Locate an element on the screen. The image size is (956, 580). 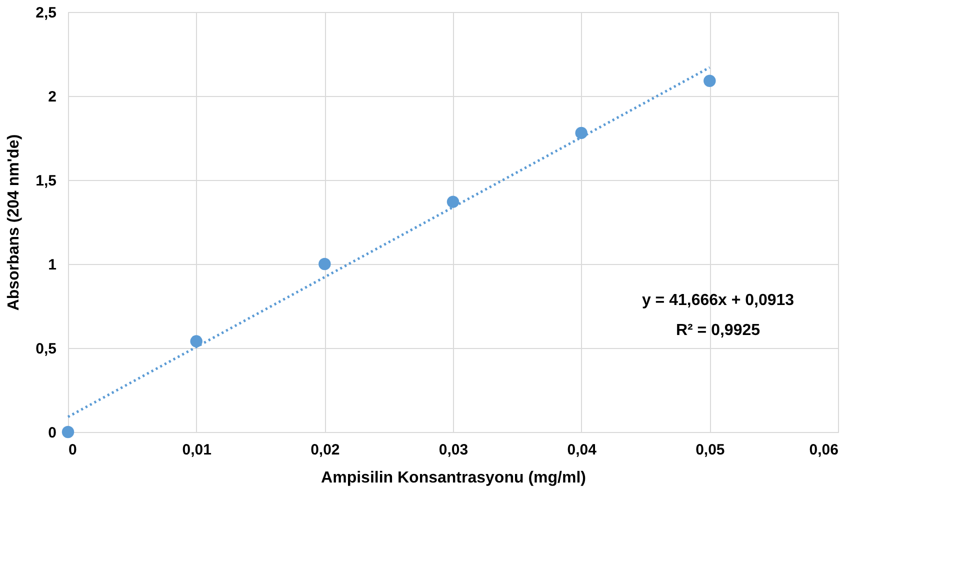
y-tick-label: 0 is located at coordinates (52, 433).